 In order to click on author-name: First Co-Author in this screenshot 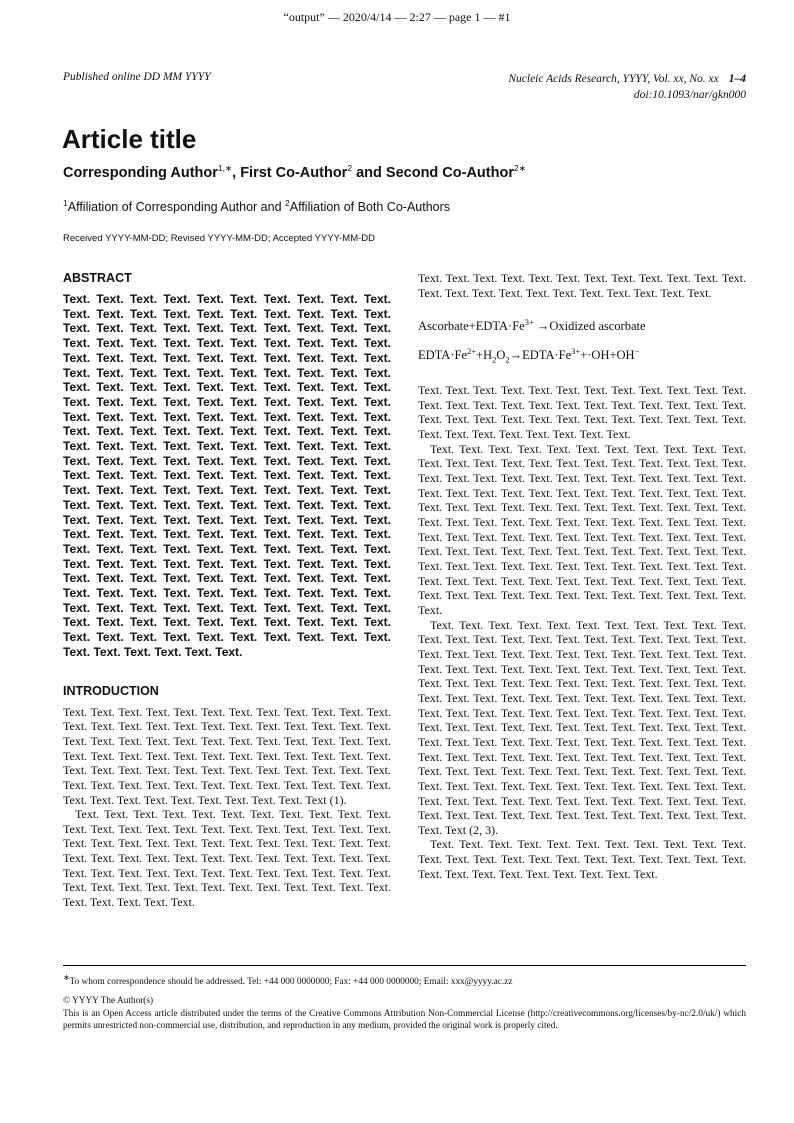, I will do `click(294, 172)`.